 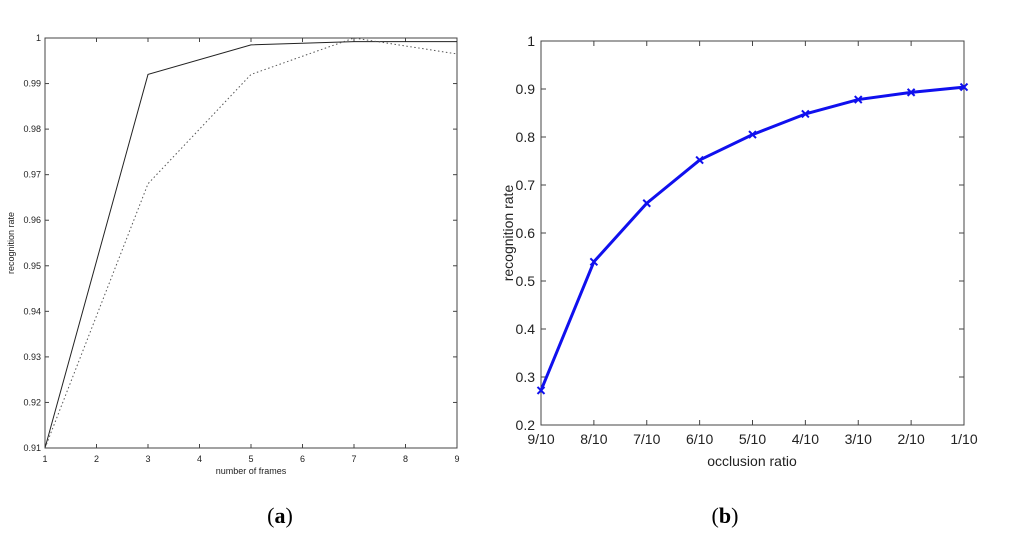 I want to click on chart-b-ytick-label: 0.4, so click(x=526, y=329).